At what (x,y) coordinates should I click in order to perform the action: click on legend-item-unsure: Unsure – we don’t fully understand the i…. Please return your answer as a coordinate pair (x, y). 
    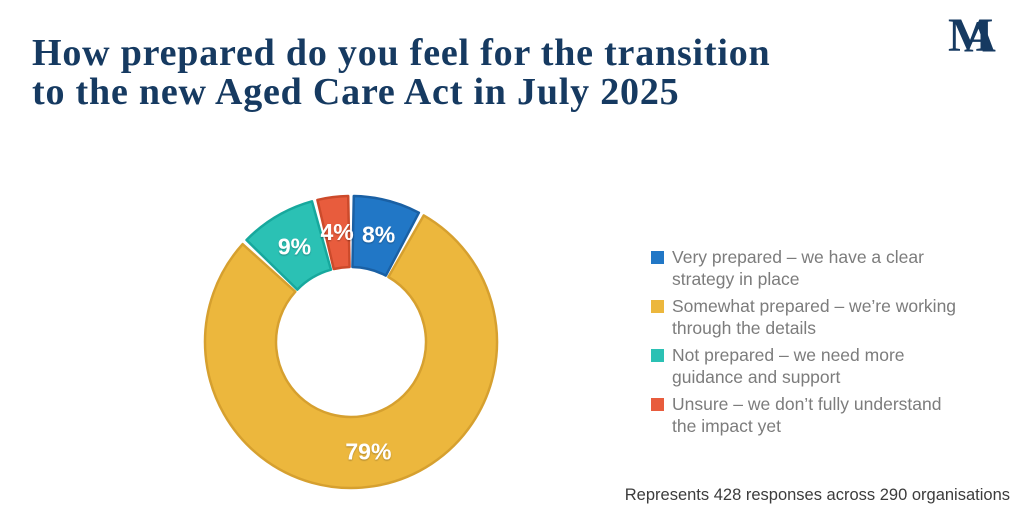
    Looking at the image, I should click on (811, 415).